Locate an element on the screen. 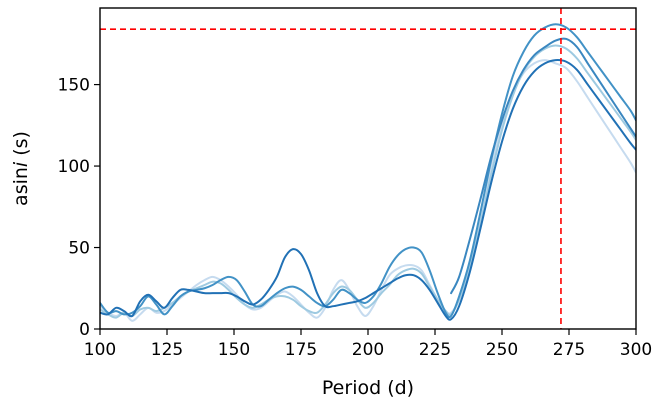 This screenshot has width=654, height=403. y-tick-label: 150 is located at coordinates (74, 86).